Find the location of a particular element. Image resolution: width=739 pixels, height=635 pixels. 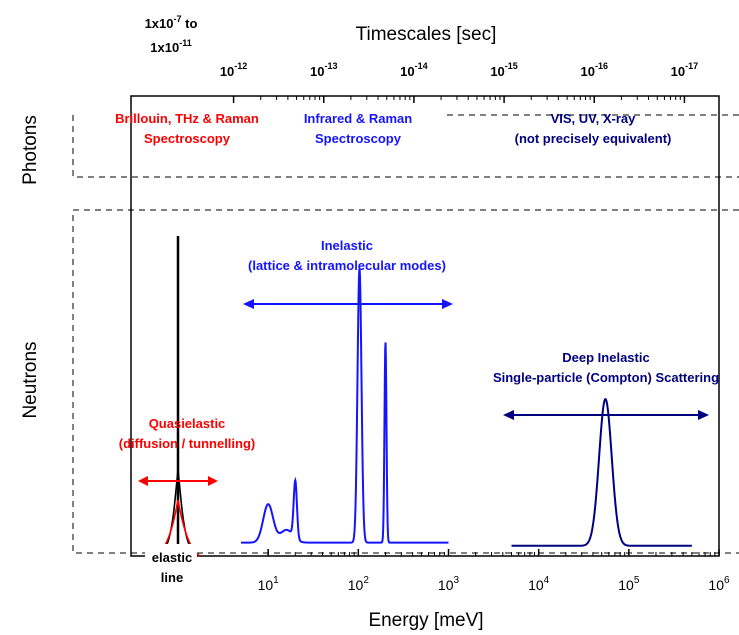

row-label-neutrons: Neutrons is located at coordinates (30, 379).